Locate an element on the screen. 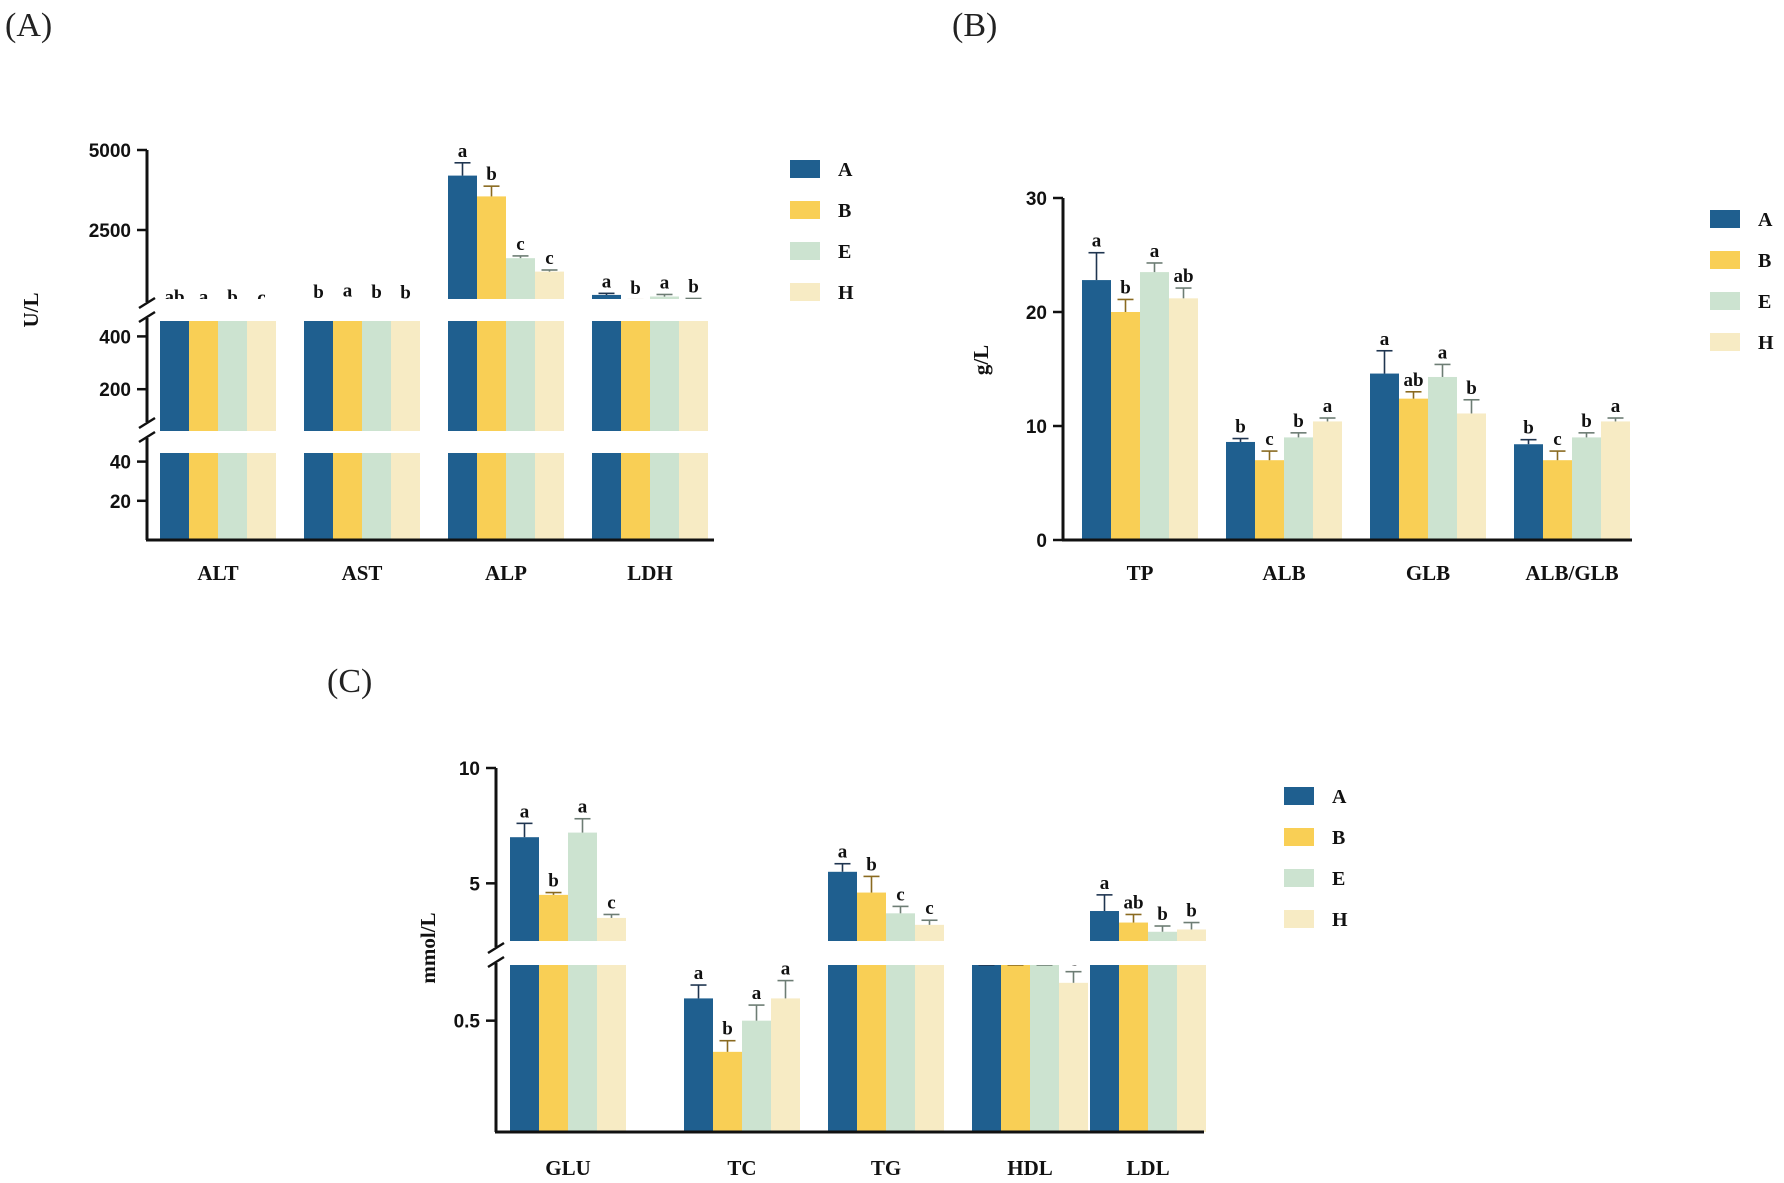 The height and width of the screenshot is (1183, 1784). panel-b-sig-letter-tp-b: b is located at coordinates (1125, 287).